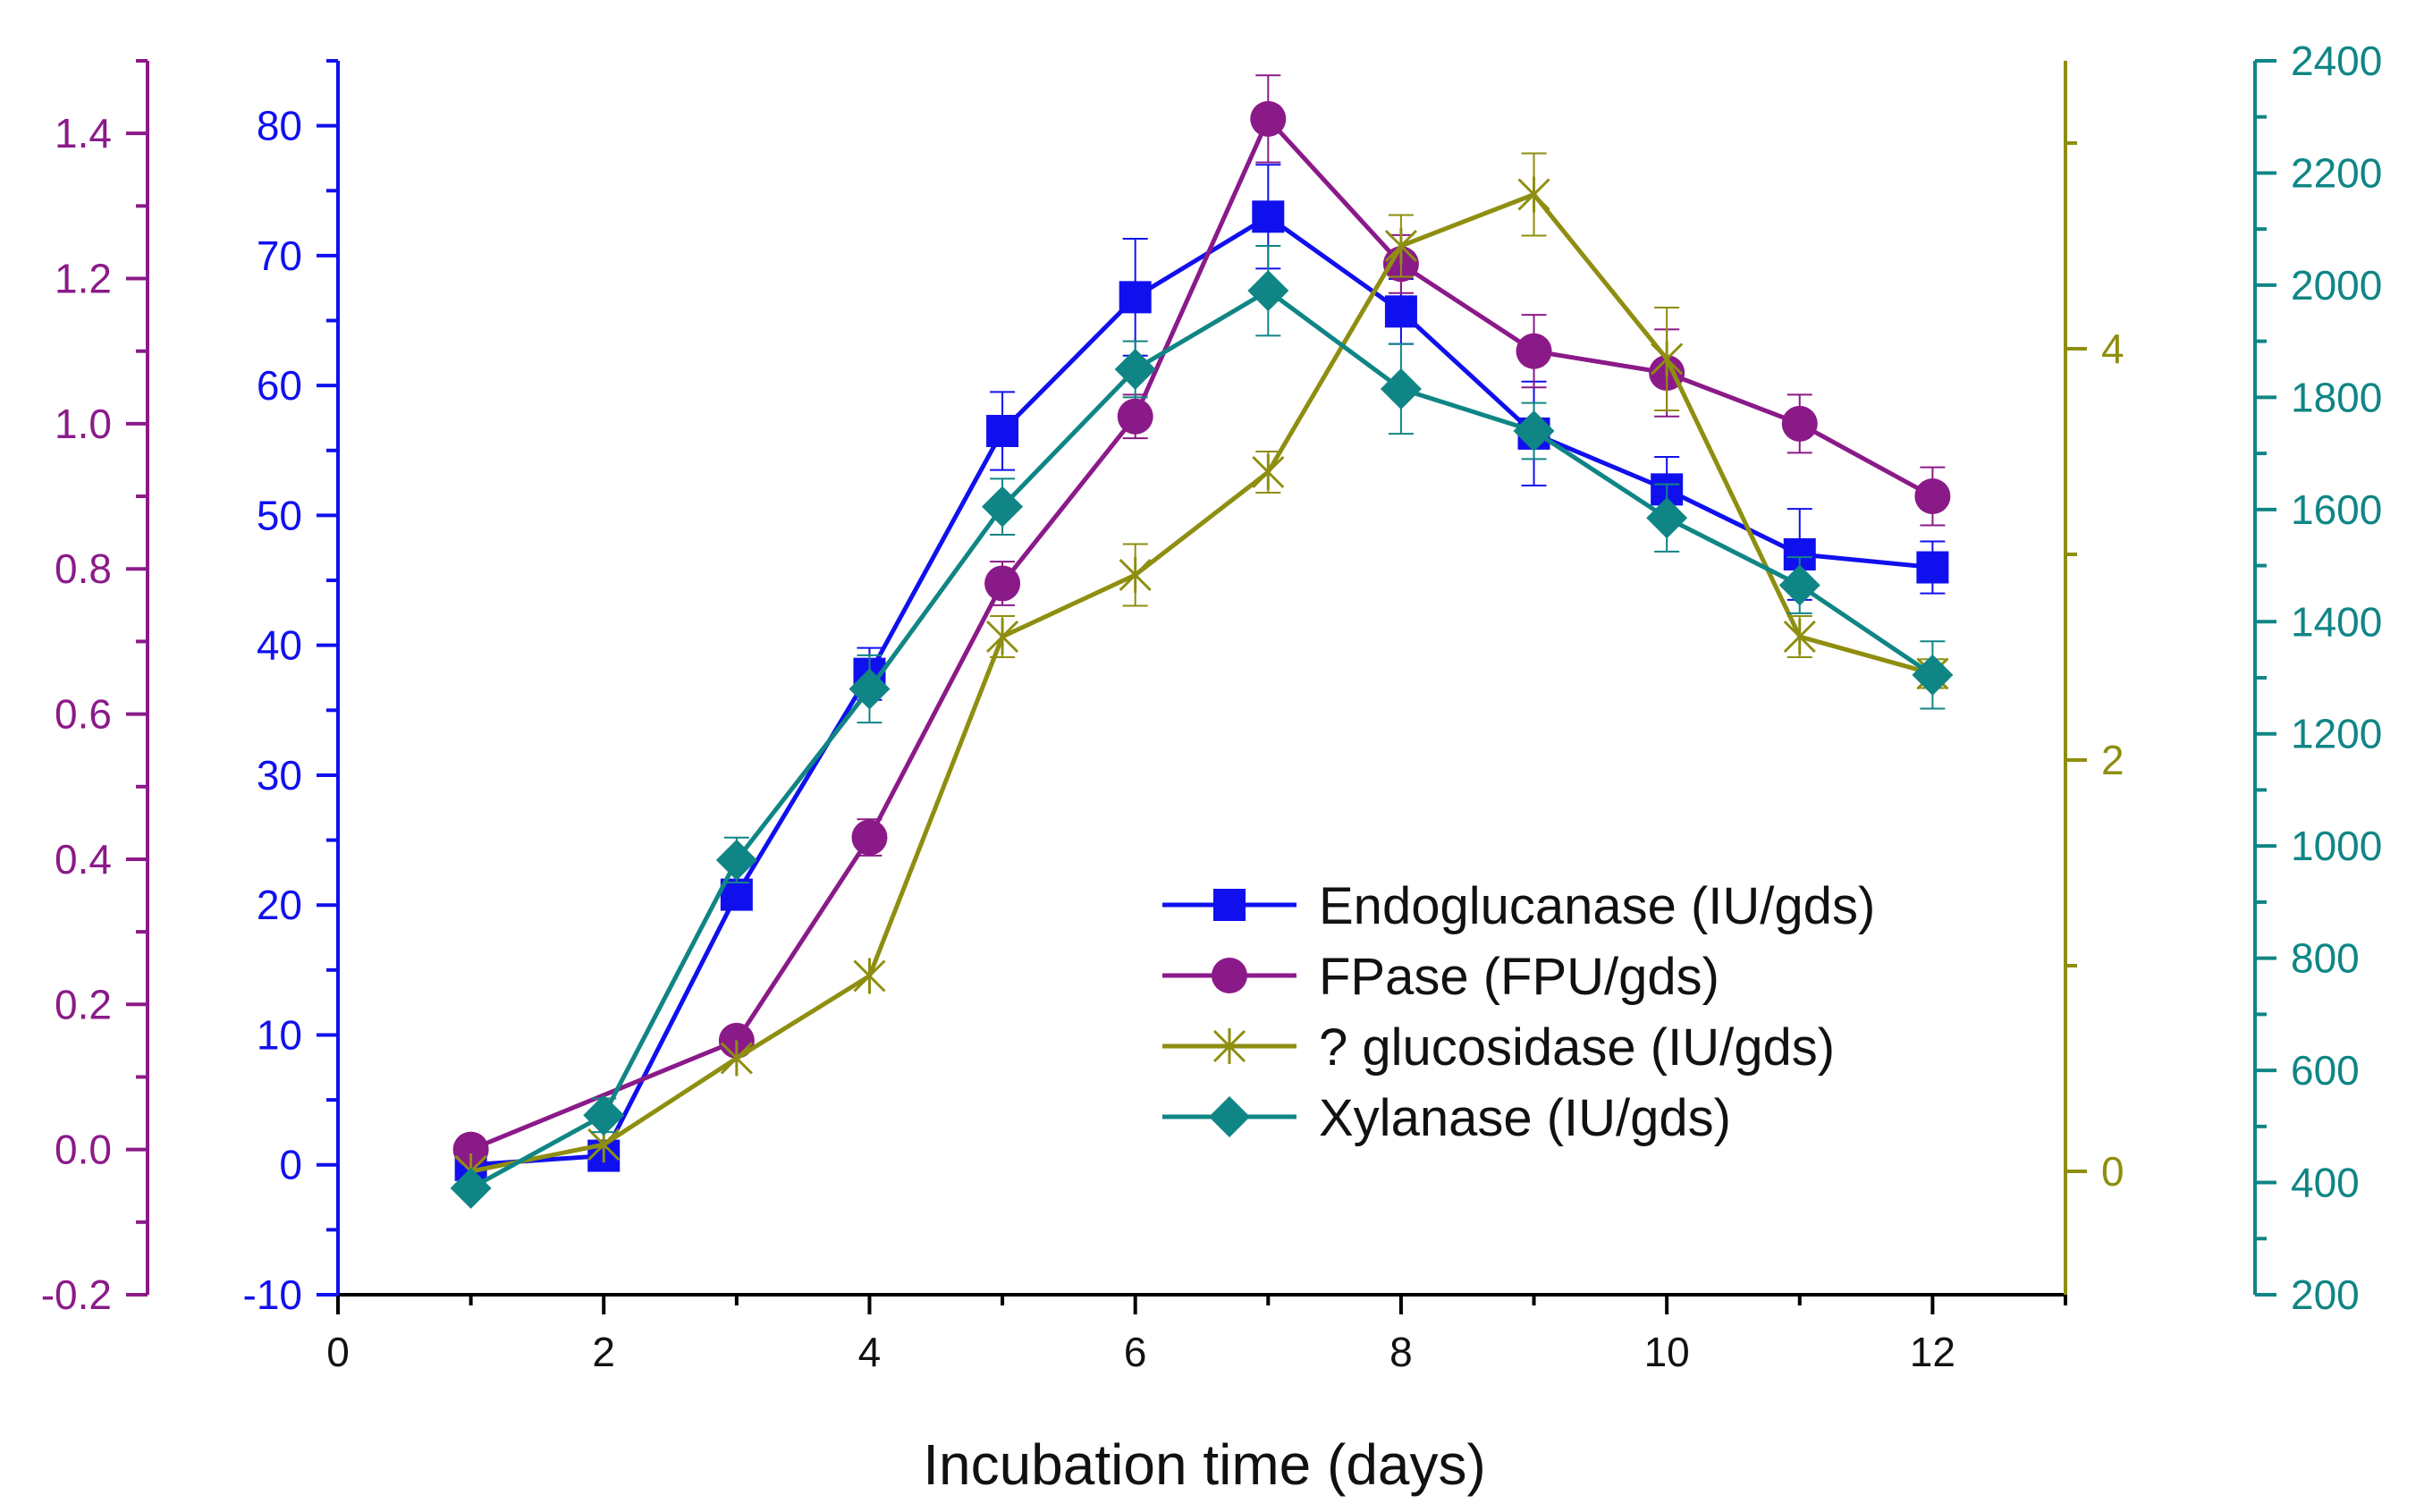  Describe the element at coordinates (2112, 349) in the screenshot. I see `glucosidase-tick-label: 4` at that location.